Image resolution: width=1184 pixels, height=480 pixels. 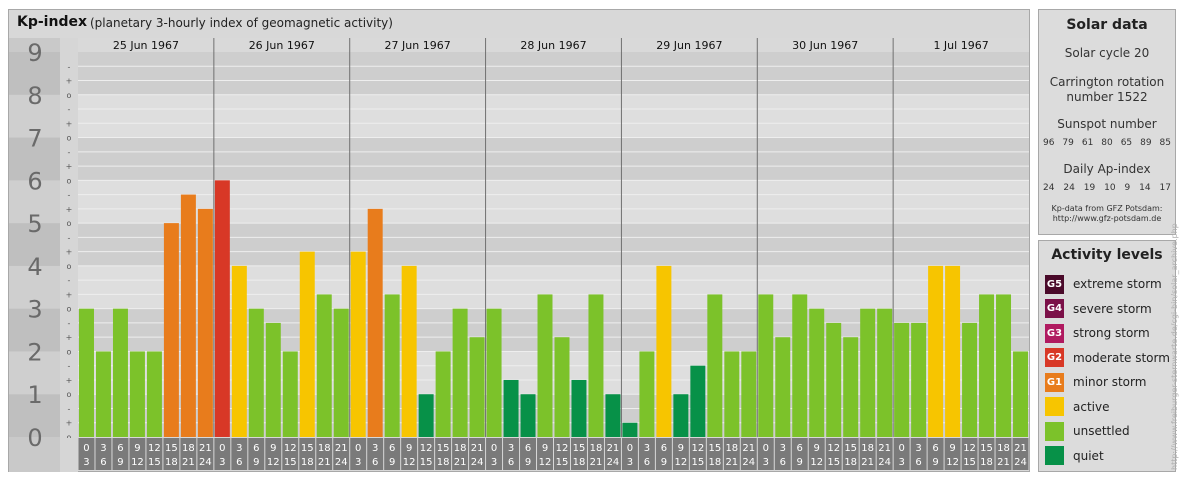 I want to click on legend-label: quiet, so click(x=1088, y=455).